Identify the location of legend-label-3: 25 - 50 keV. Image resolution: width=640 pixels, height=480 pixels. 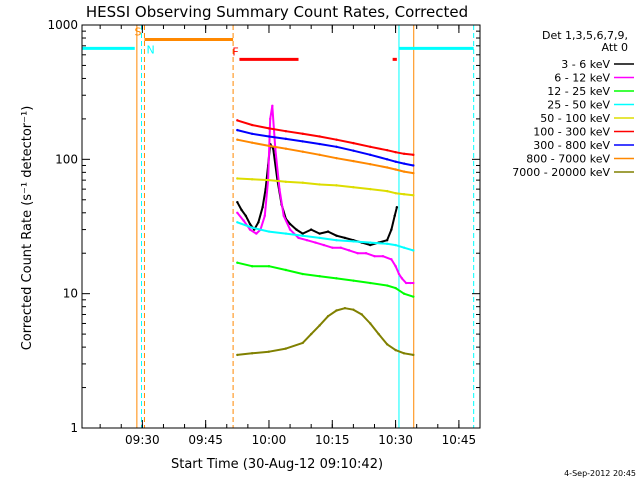
(578, 105).